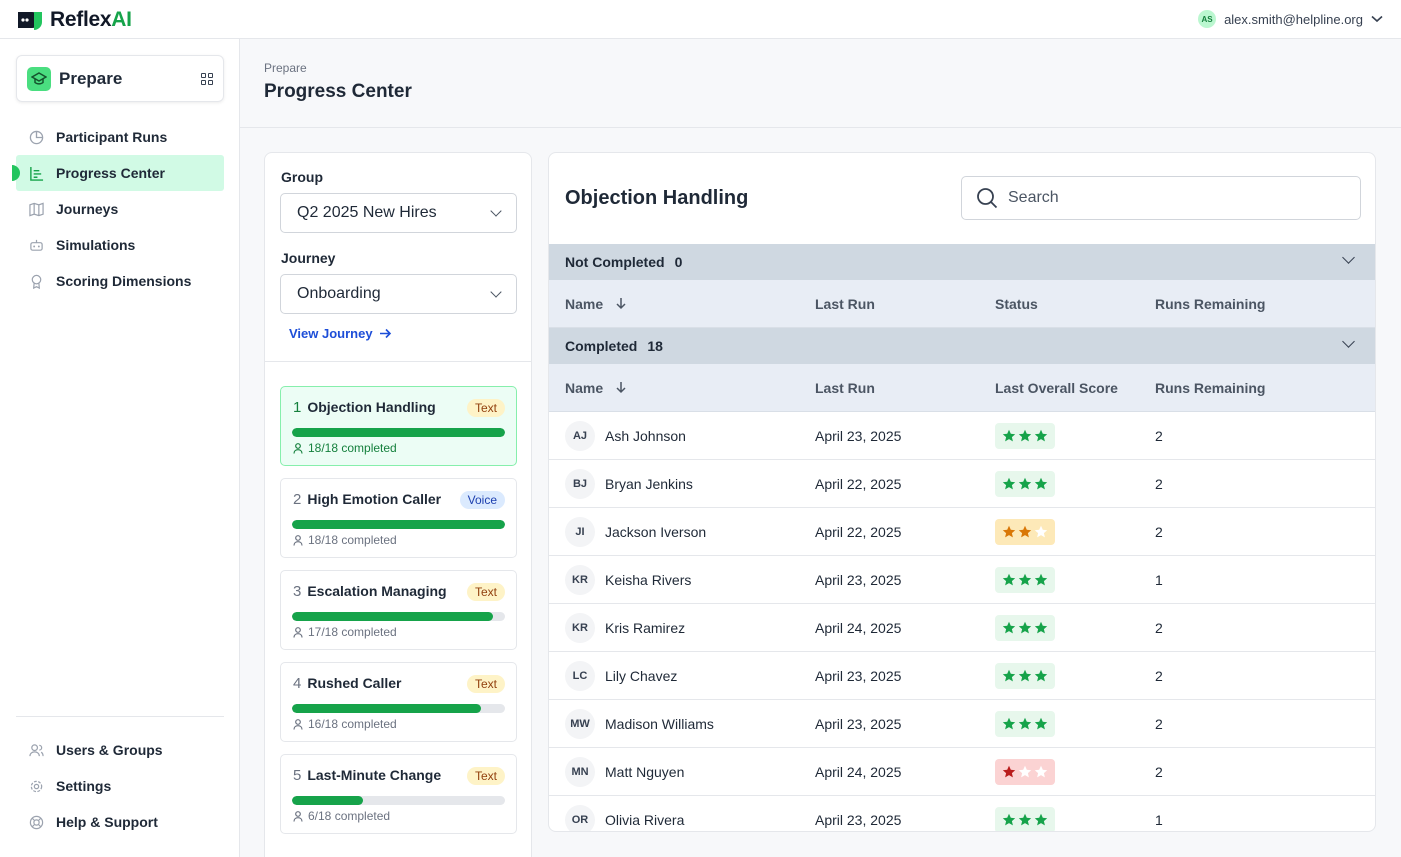 The width and height of the screenshot is (1401, 857). I want to click on nav-item-progress-center: Progress Center, so click(118, 173).